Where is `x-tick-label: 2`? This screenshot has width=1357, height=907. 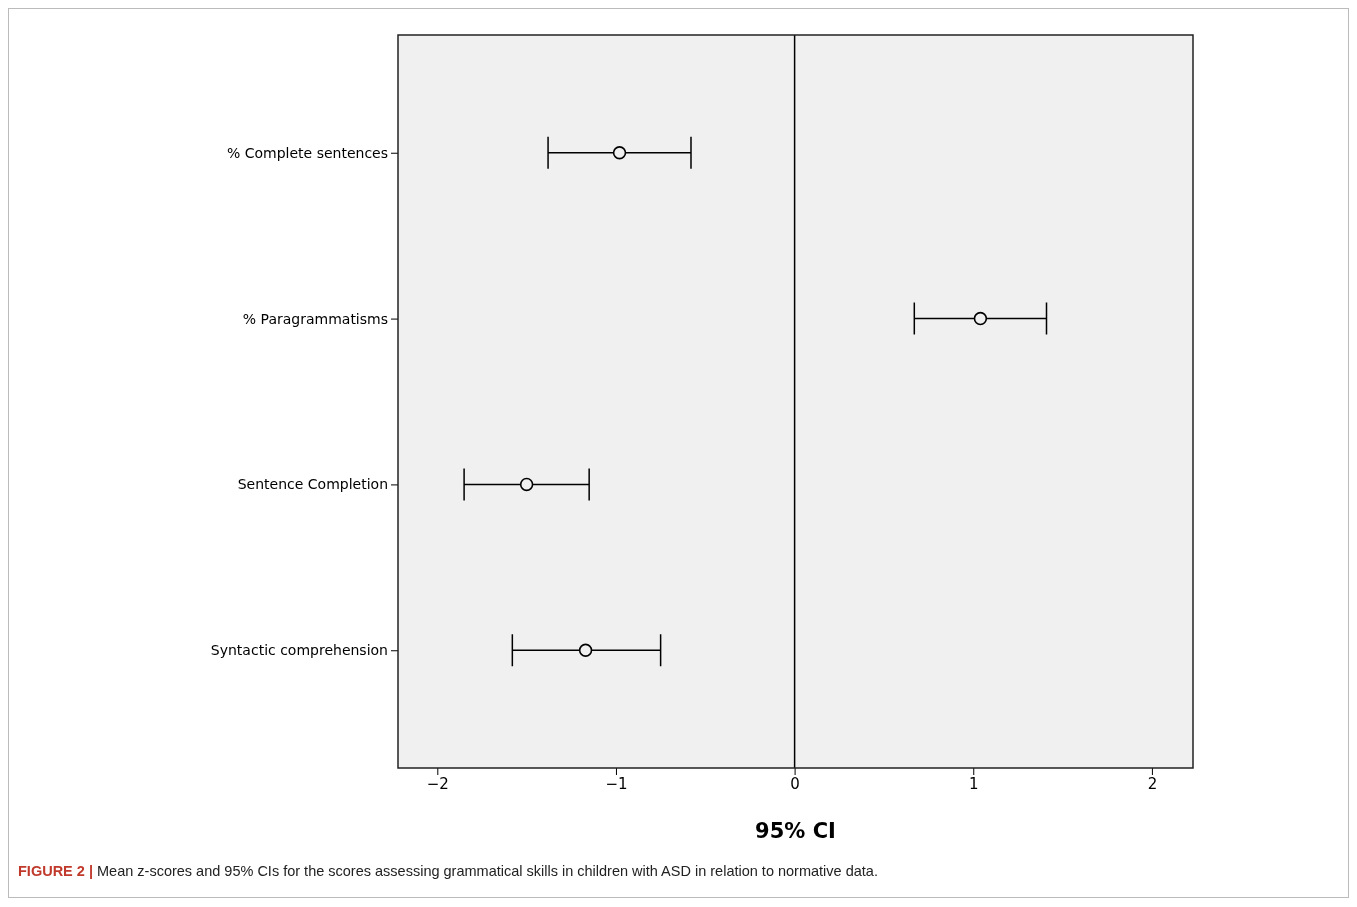 x-tick-label: 2 is located at coordinates (1152, 783).